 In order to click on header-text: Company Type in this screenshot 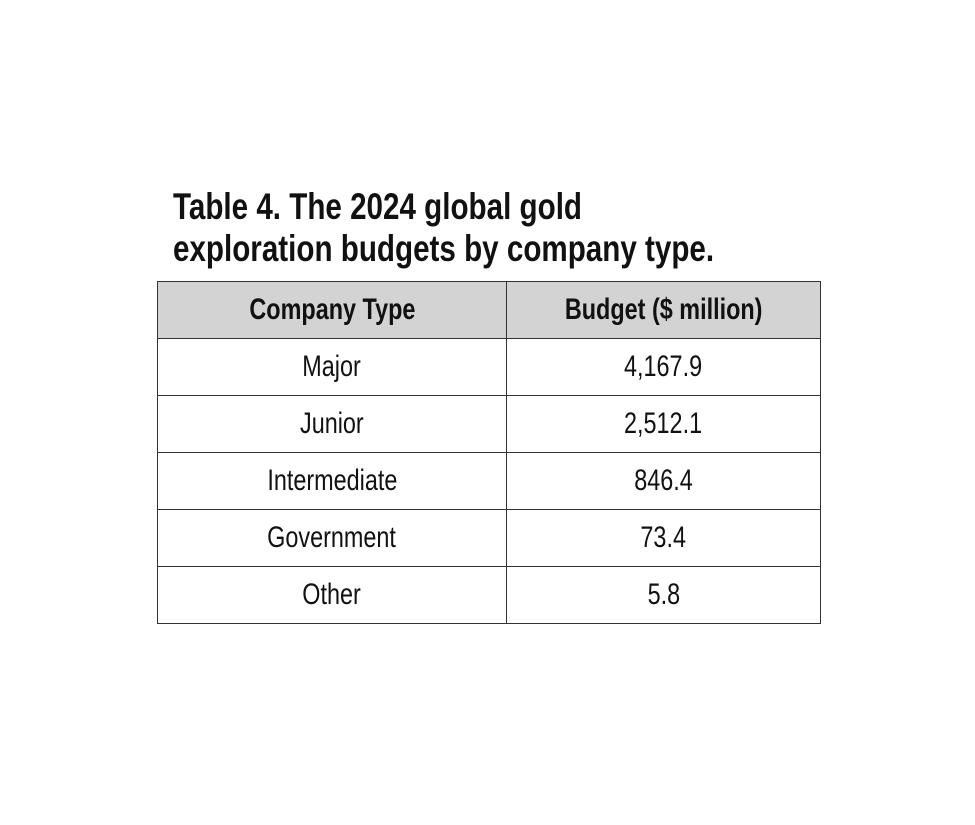, I will do `click(332, 309)`.